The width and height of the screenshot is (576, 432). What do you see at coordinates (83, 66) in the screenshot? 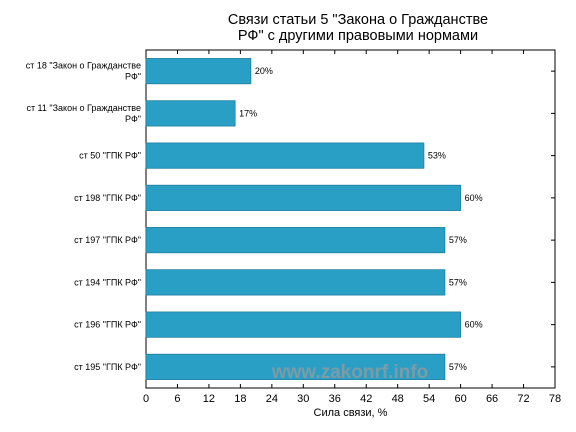
I see `category-label: ст 18 "Закон о Гражданстве` at bounding box center [83, 66].